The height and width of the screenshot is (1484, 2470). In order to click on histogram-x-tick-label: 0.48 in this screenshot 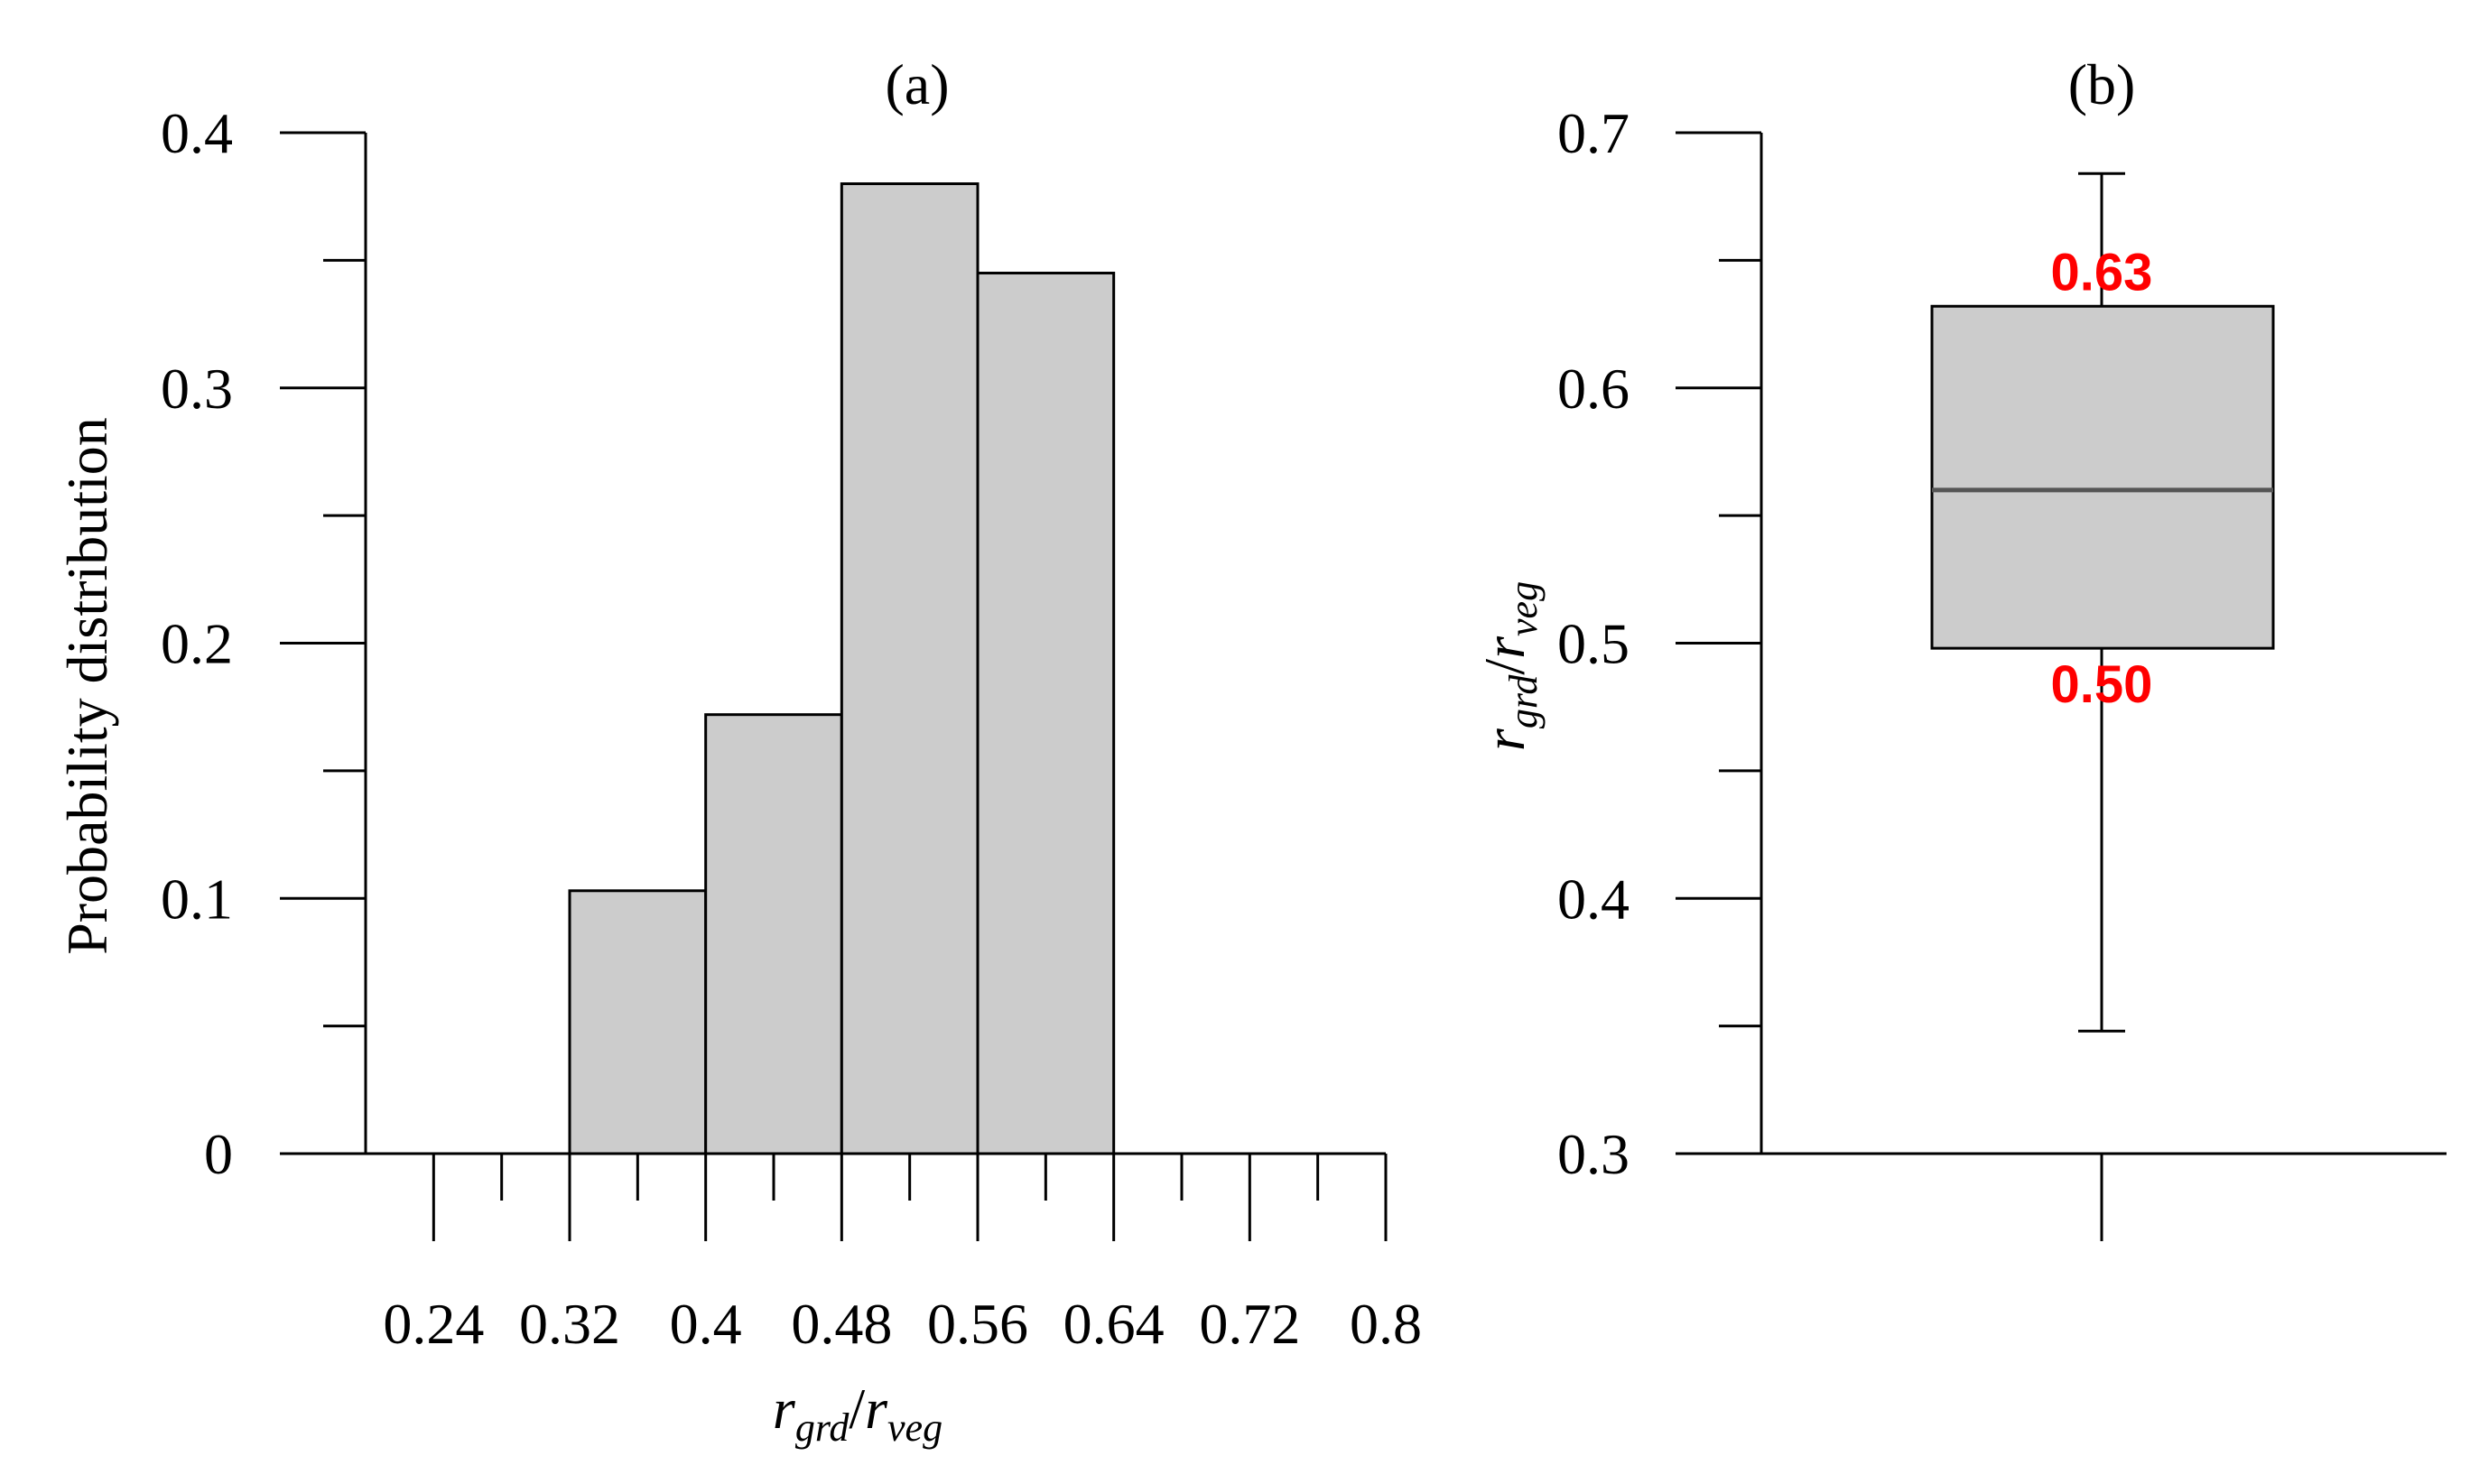, I will do `click(841, 1324)`.